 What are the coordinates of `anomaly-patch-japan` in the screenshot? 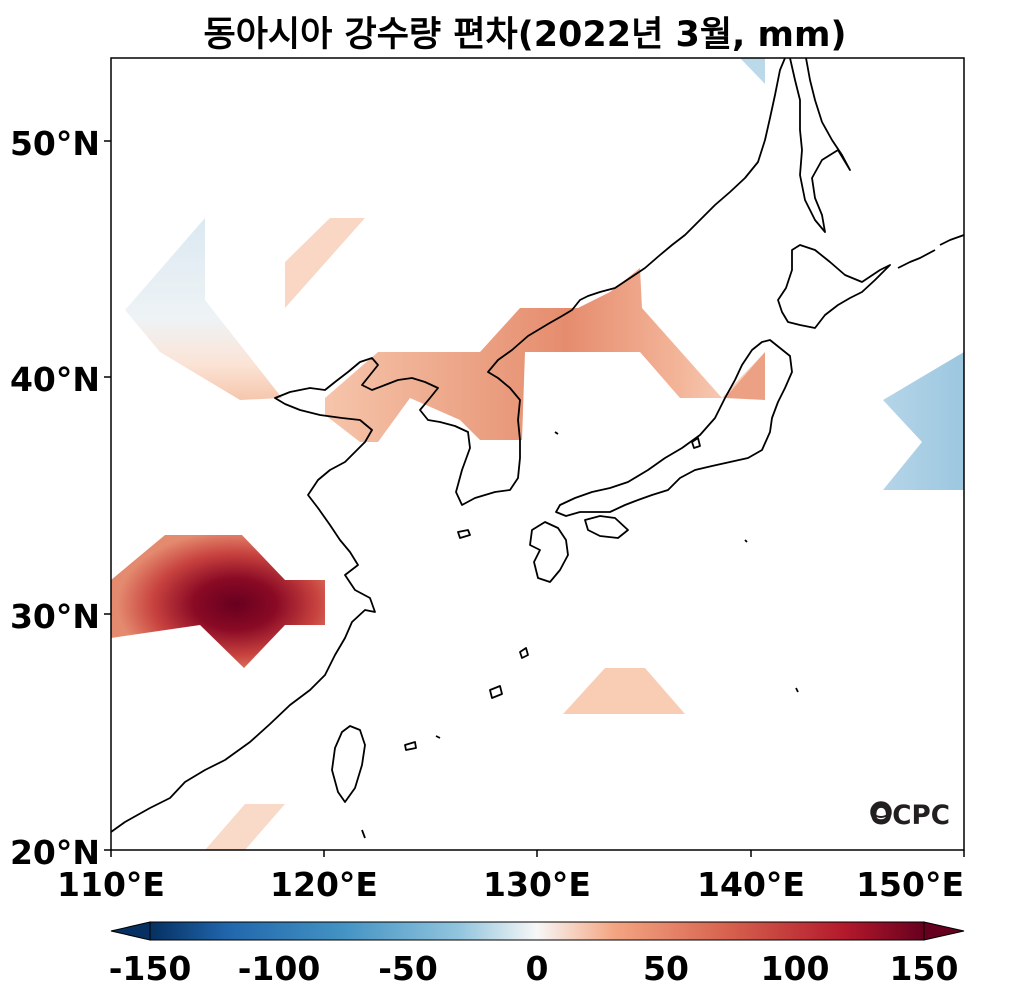 It's located at (745, 376).